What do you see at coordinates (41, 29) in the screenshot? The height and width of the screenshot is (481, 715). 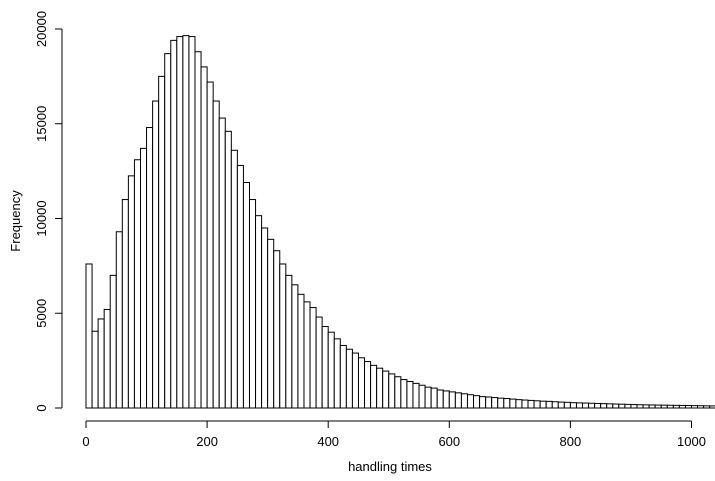 I see `y-tick-label: 20000` at bounding box center [41, 29].